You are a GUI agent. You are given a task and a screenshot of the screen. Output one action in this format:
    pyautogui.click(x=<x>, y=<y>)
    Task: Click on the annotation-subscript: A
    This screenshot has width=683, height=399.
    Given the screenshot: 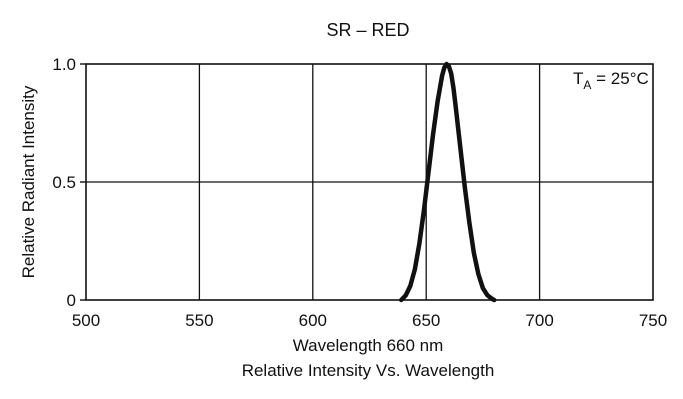 What is the action you would take?
    pyautogui.click(x=587, y=85)
    